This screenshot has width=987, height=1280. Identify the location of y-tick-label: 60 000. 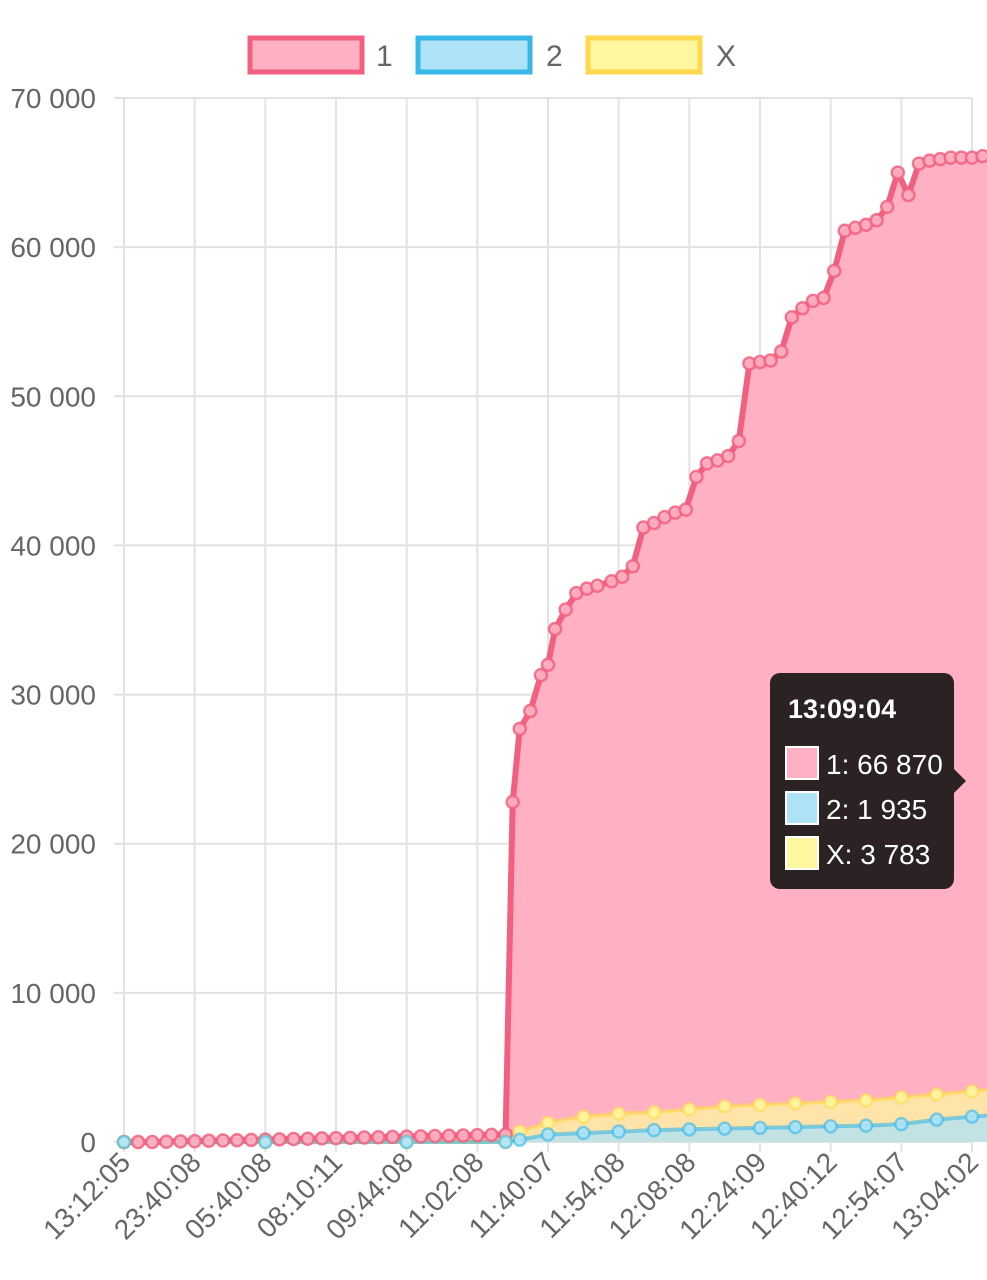
(53, 247).